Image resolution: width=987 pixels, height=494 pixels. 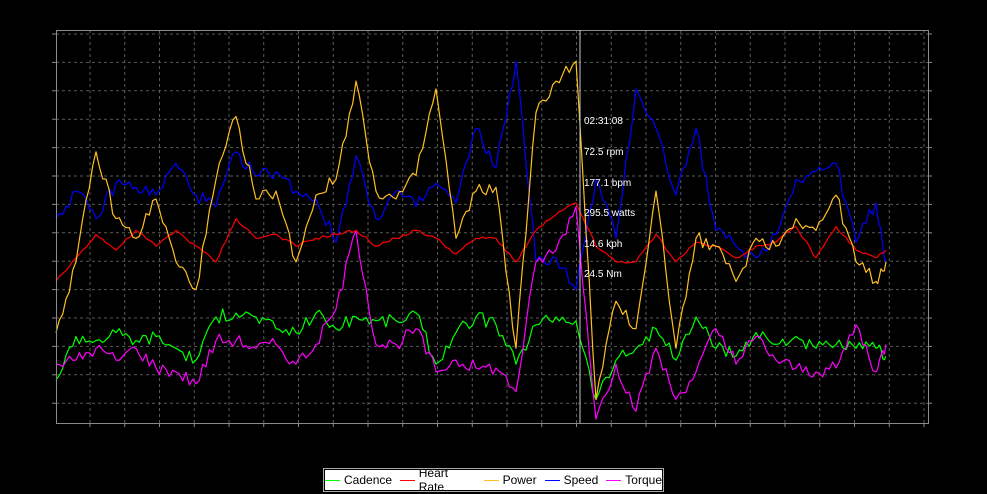 I want to click on legend-label: Torque, so click(x=643, y=480).